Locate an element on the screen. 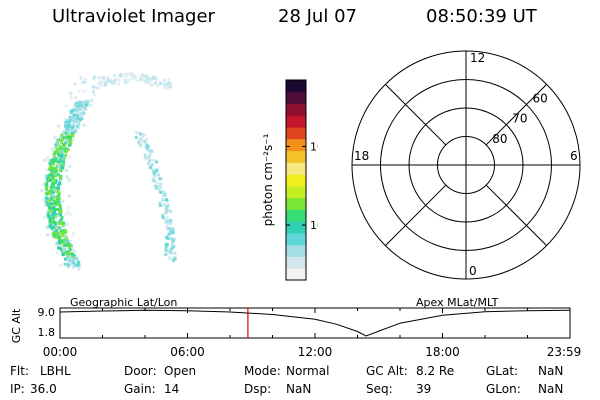  colorbar-frame is located at coordinates (296, 180).